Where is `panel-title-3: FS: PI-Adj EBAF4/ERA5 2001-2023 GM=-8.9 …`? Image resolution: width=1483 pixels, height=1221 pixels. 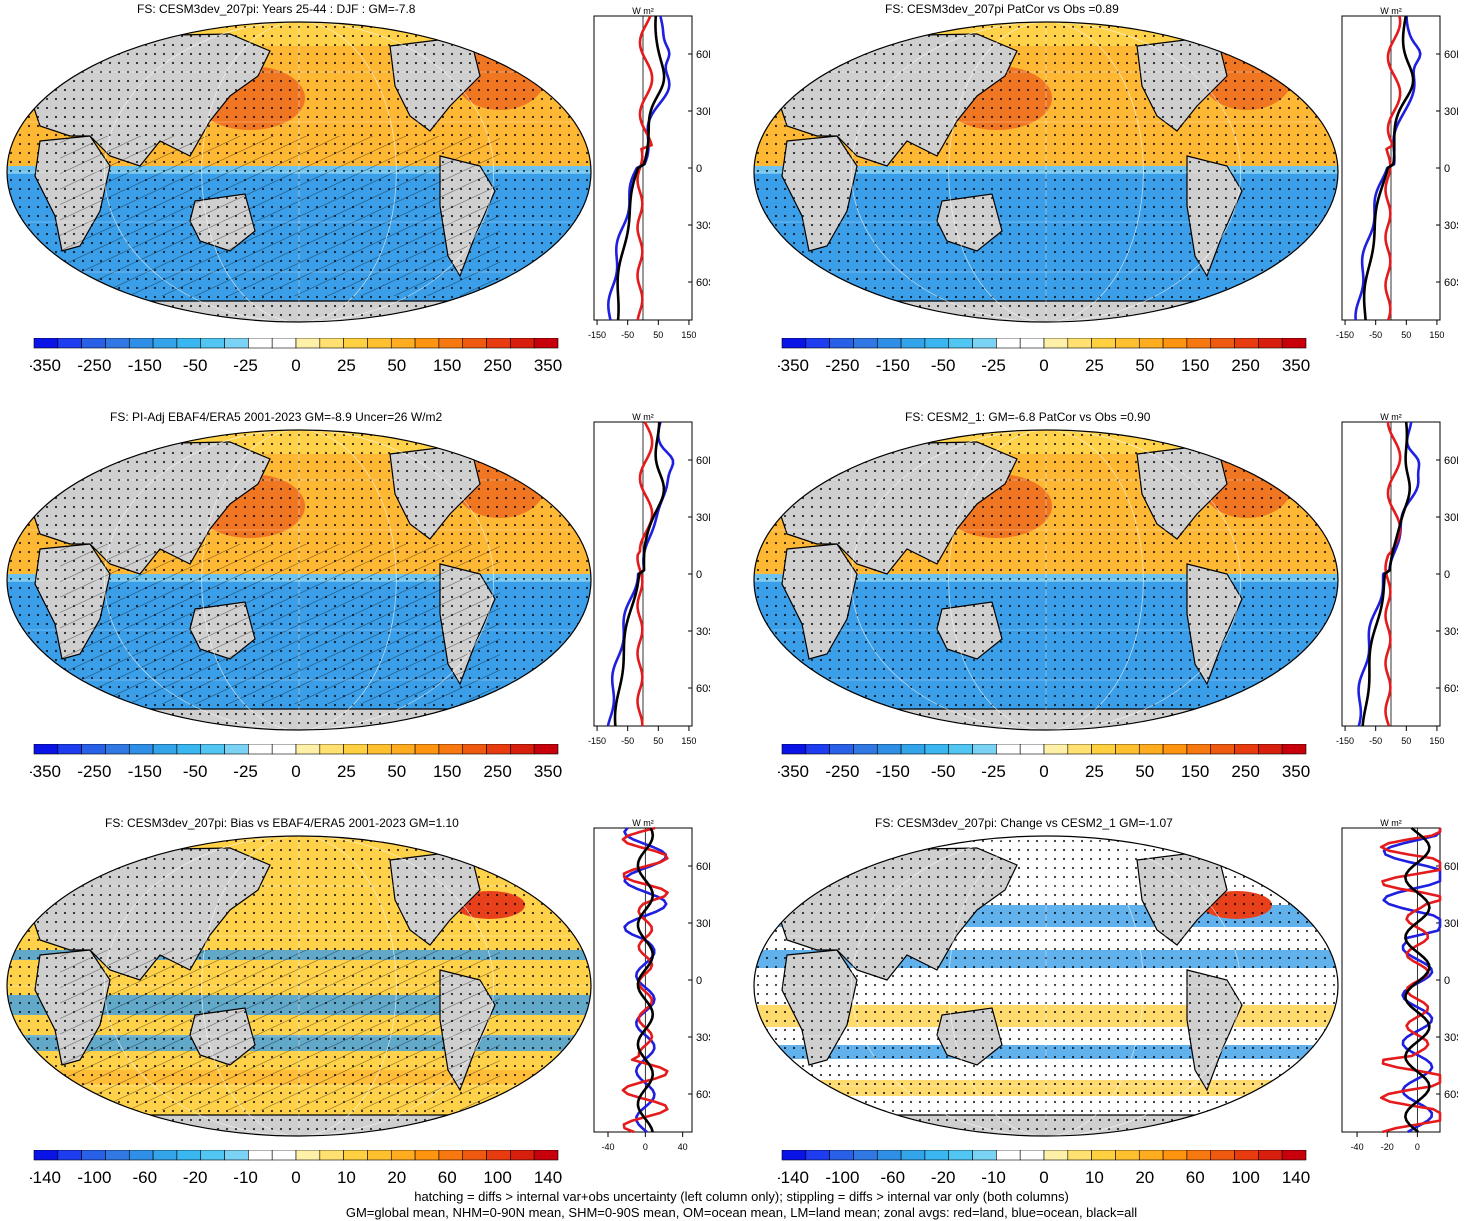
panel-title-3: FS: PI-Adj EBAF4/ERA5 2001-2023 GM=-8.9 … is located at coordinates (276, 417).